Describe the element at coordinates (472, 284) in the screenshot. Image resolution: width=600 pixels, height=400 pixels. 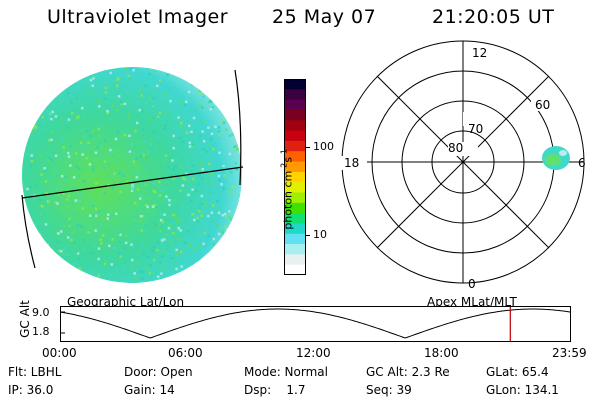
I see `mlt-label-0: 0` at that location.